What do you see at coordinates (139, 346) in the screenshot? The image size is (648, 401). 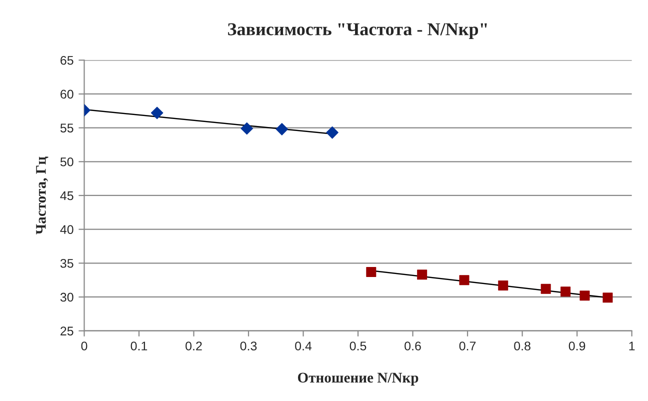 I see `x-tick-label: 0.1` at bounding box center [139, 346].